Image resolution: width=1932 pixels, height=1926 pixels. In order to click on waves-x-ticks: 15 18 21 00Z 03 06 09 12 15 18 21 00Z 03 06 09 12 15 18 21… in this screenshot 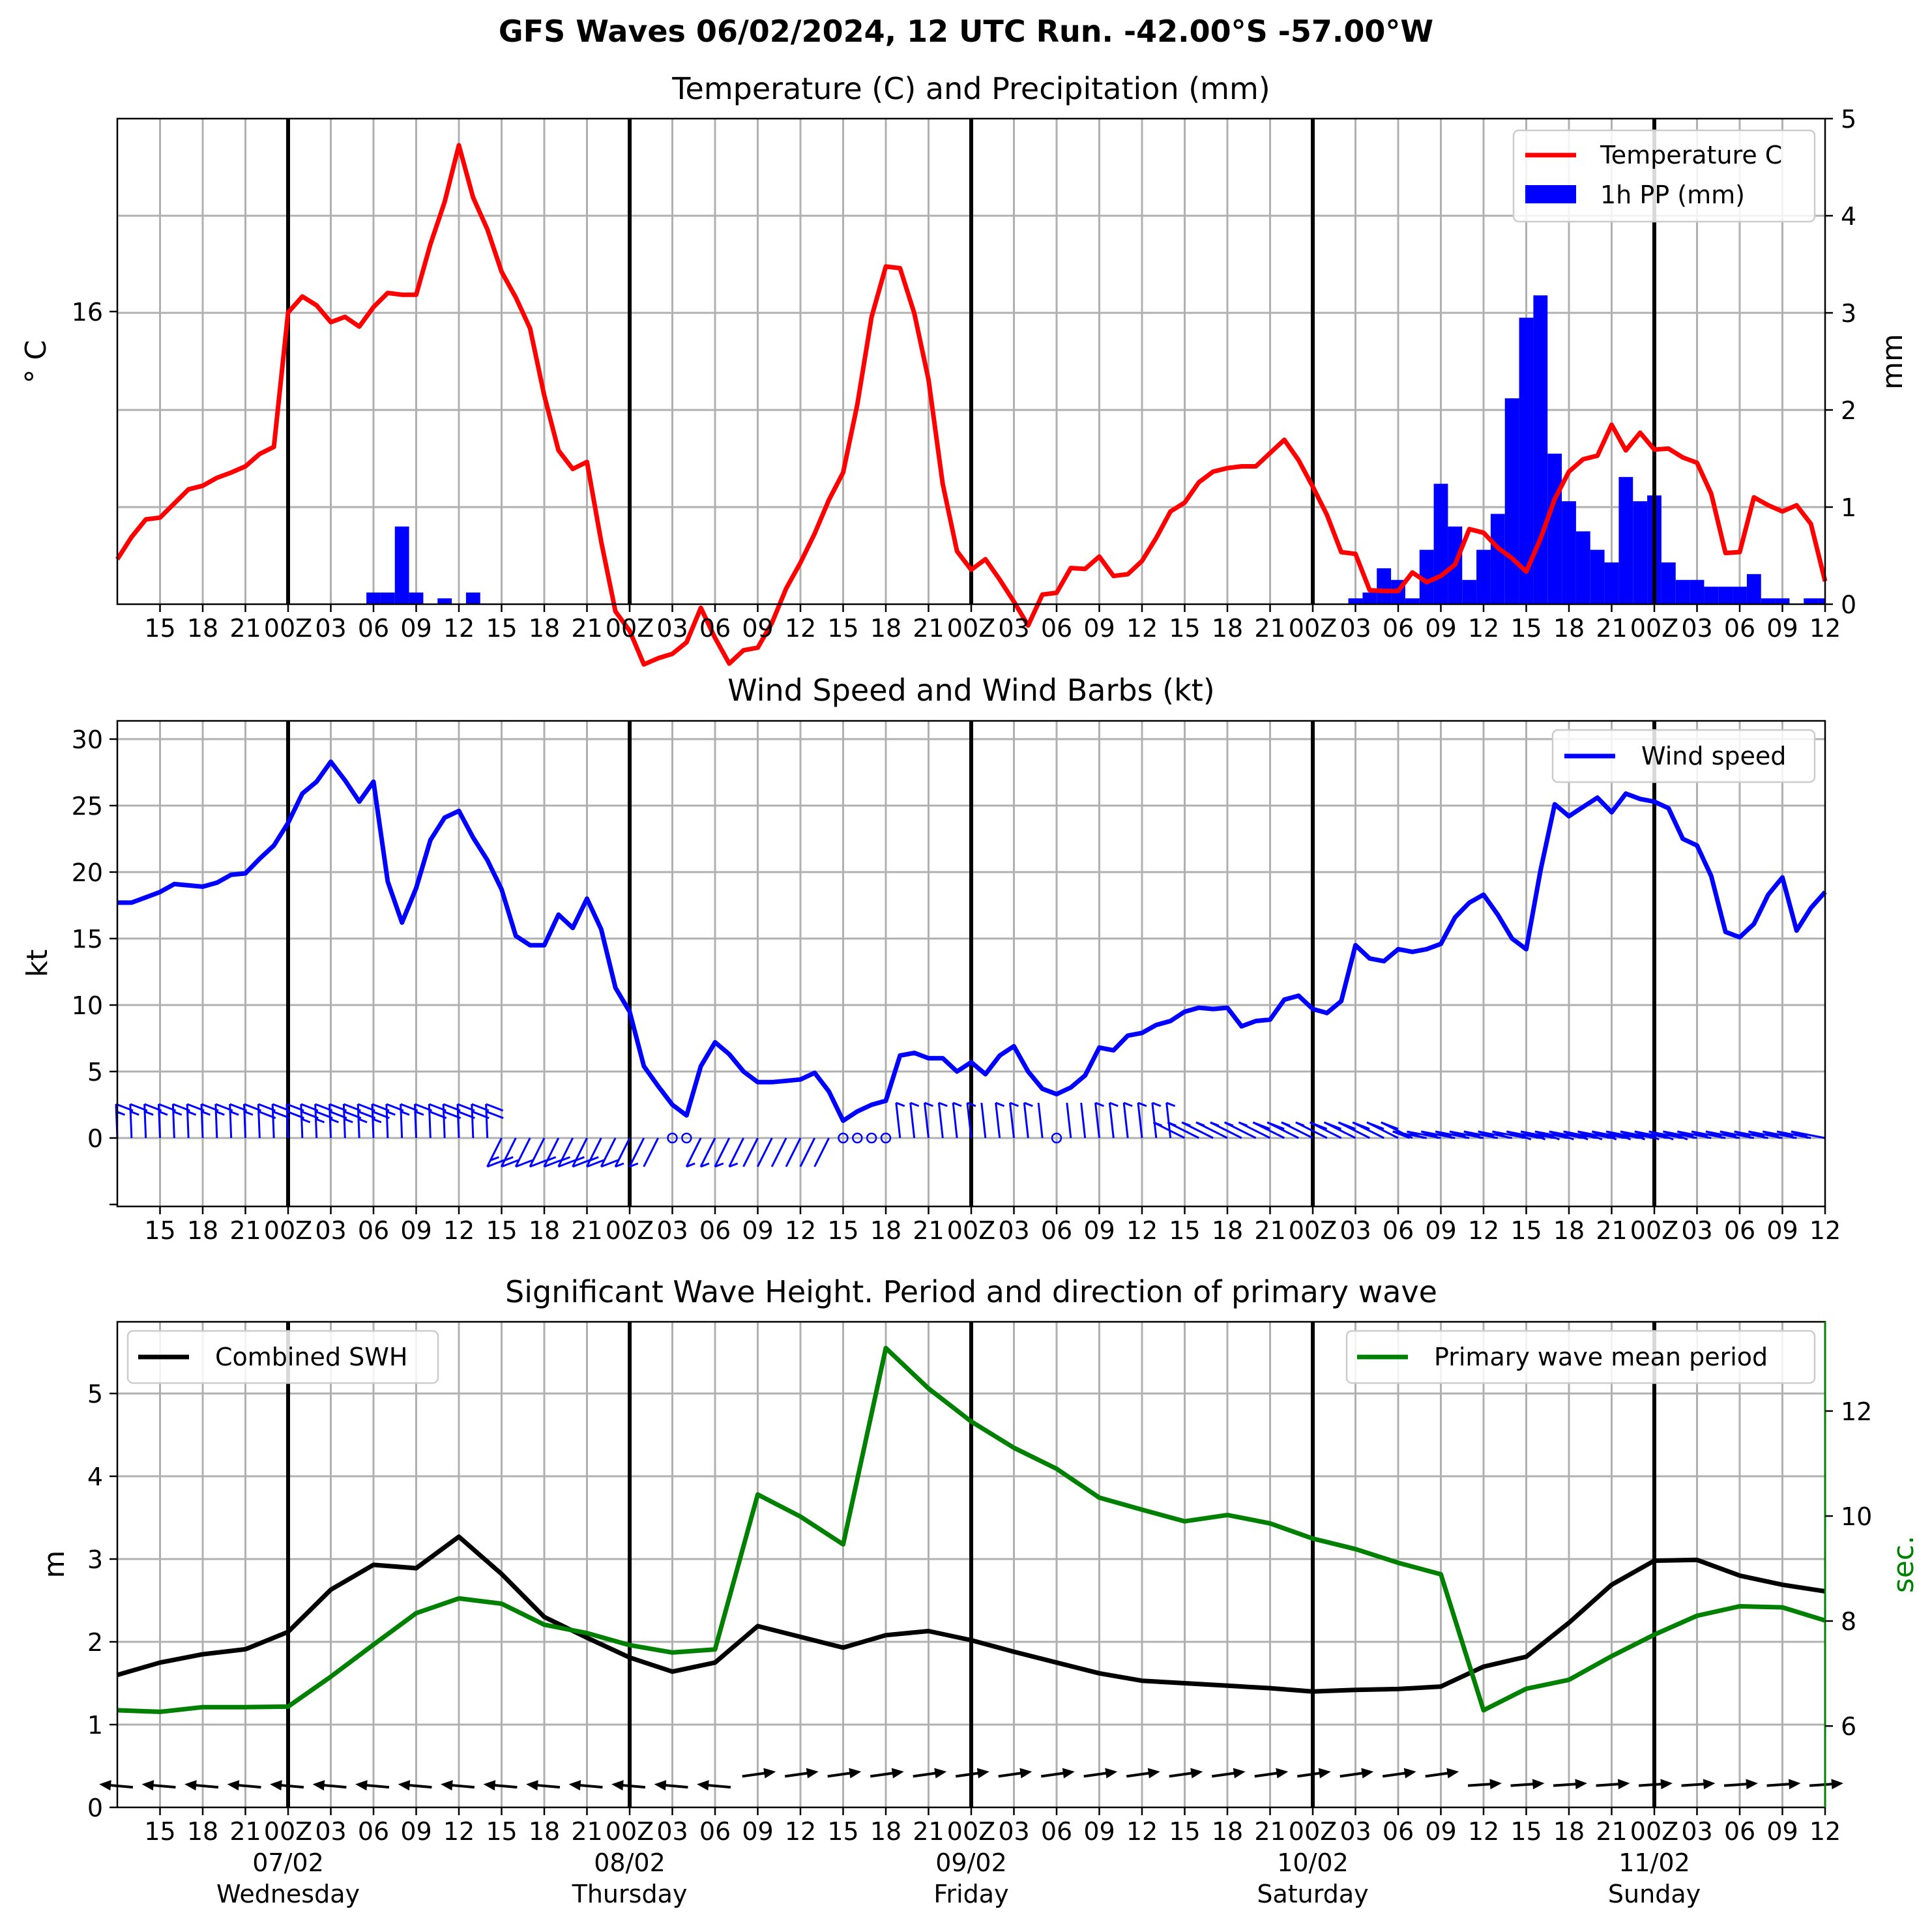, I will do `click(992, 1826)`.